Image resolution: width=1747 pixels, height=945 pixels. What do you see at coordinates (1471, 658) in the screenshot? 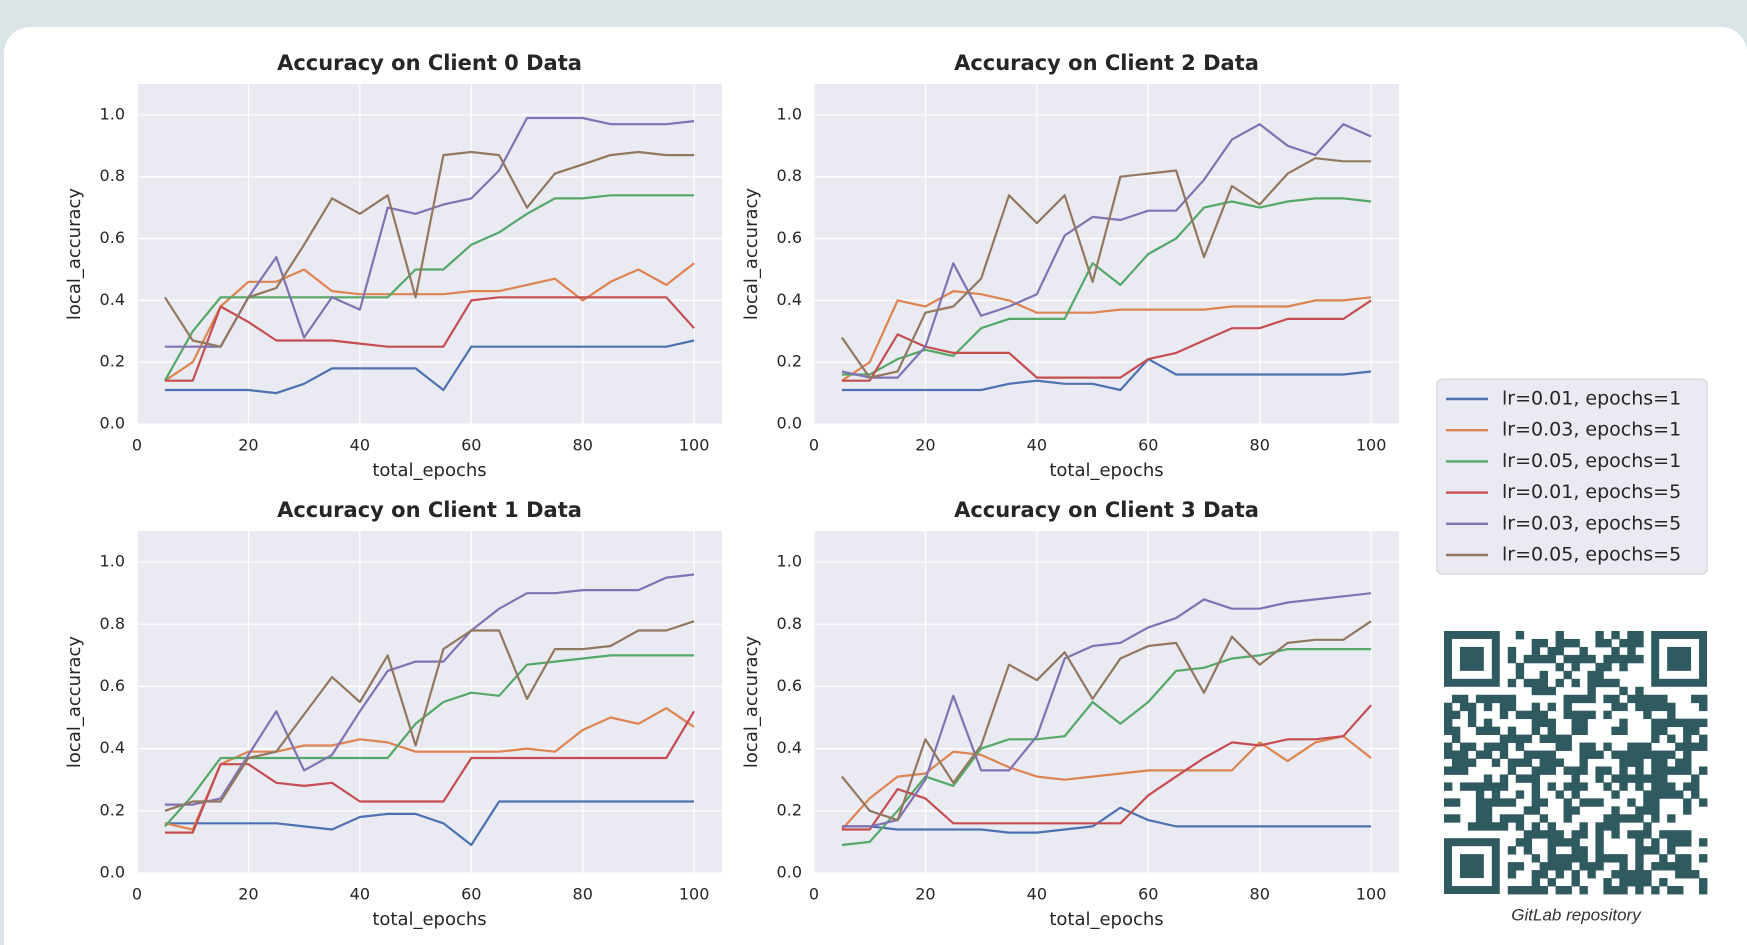
I see `qr-finder` at bounding box center [1471, 658].